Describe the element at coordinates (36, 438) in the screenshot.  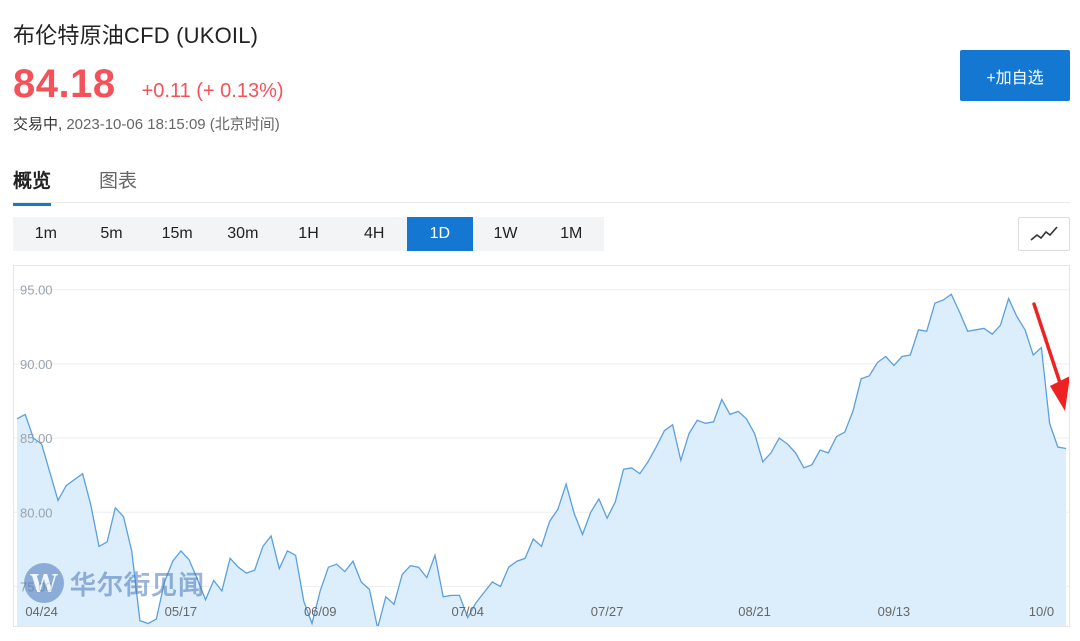
I see `y-tick-label: 85.00` at that location.